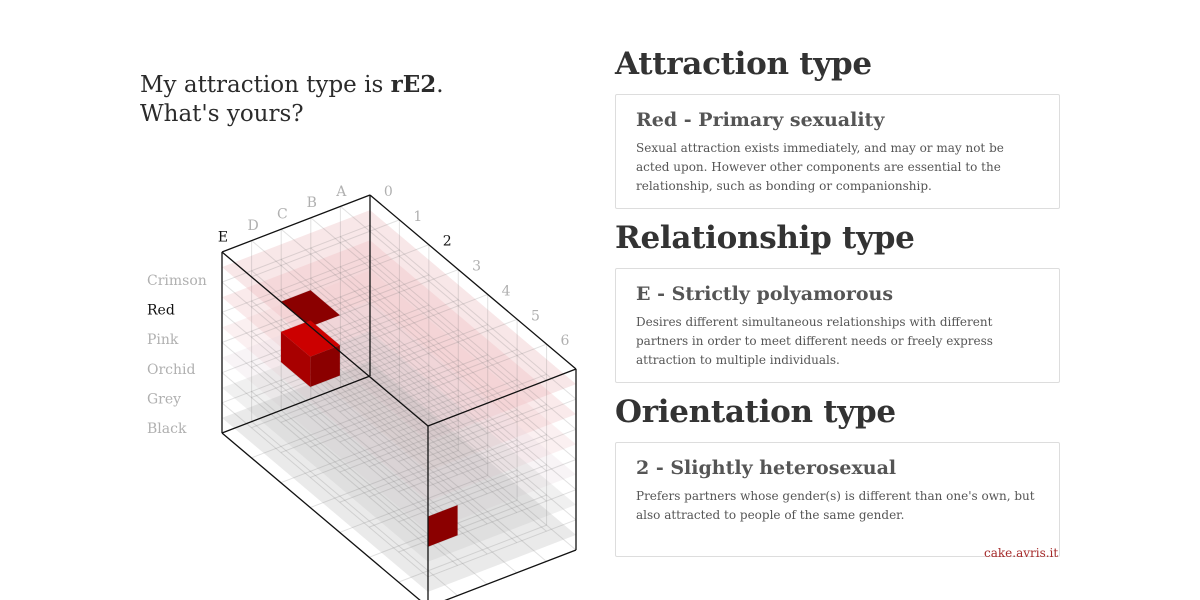 The image size is (1200, 600). Describe the element at coordinates (388, 192) in the screenshot. I see `orientation-label-0: 0` at that location.